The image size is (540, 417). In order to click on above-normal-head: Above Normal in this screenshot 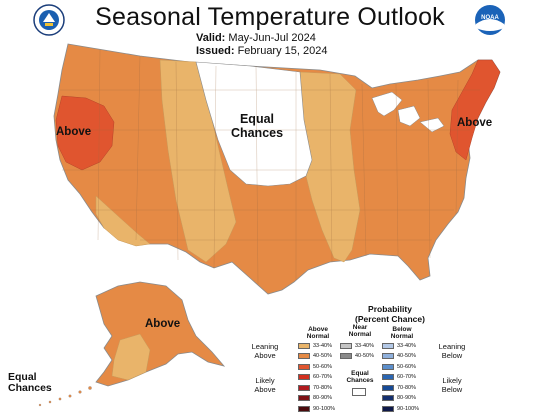, I will do `click(318, 333)`.